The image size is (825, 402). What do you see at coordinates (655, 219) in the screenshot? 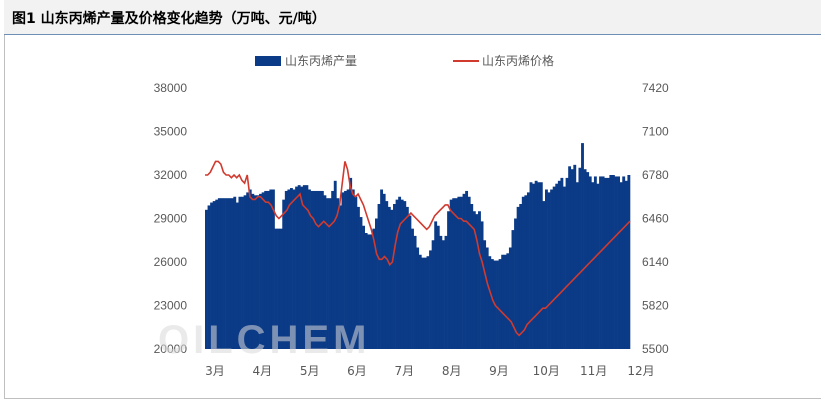
I see `right-tick-label: 6460` at bounding box center [655, 219].